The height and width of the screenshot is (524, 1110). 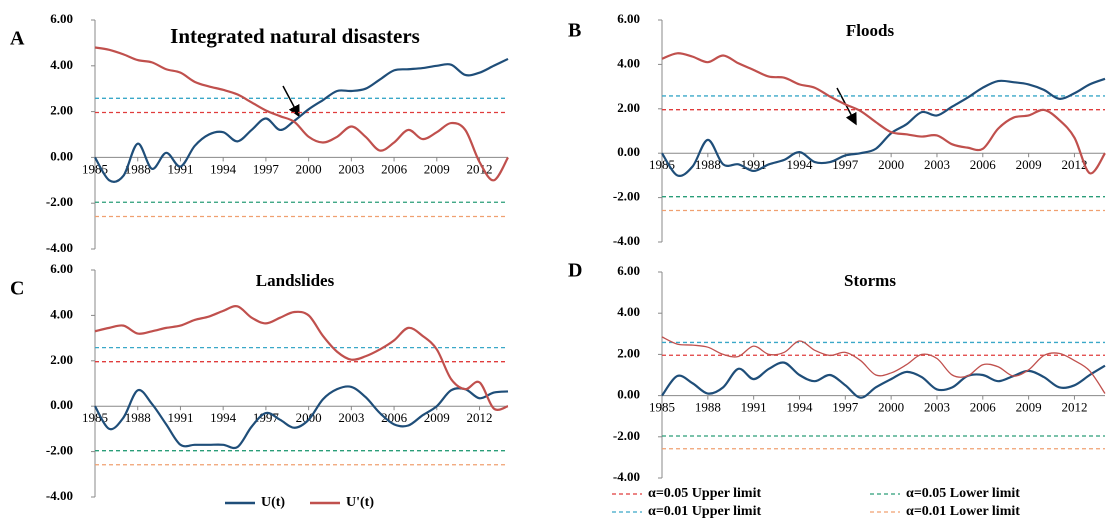 I want to click on chart-title: Floods, so click(x=870, y=30).